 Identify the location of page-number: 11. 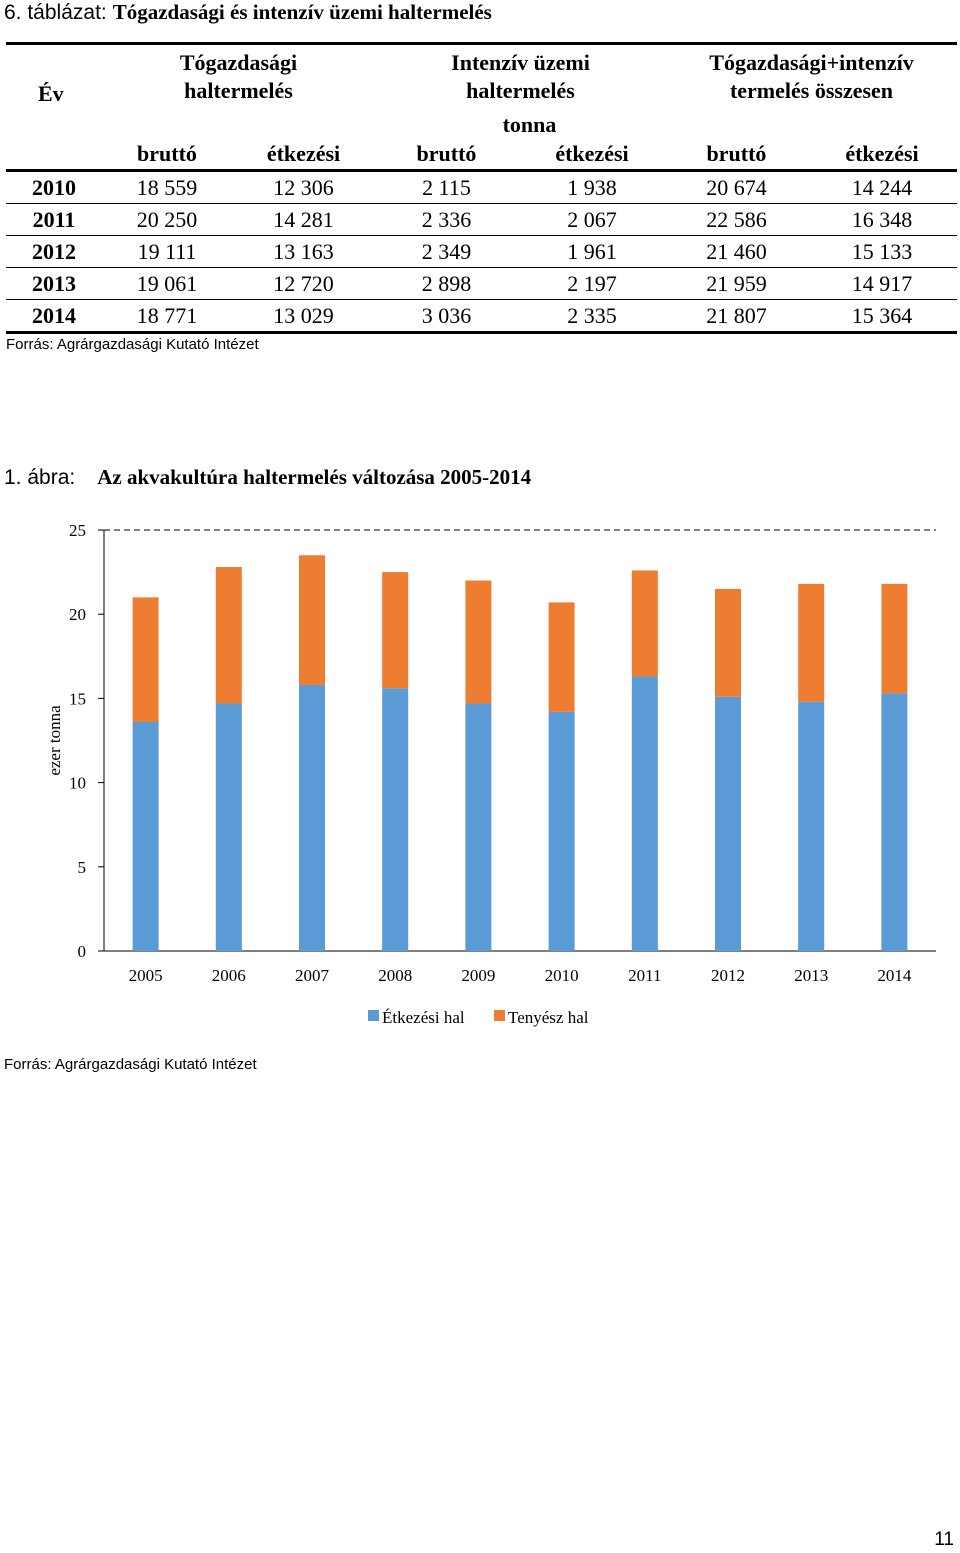
(944, 1539).